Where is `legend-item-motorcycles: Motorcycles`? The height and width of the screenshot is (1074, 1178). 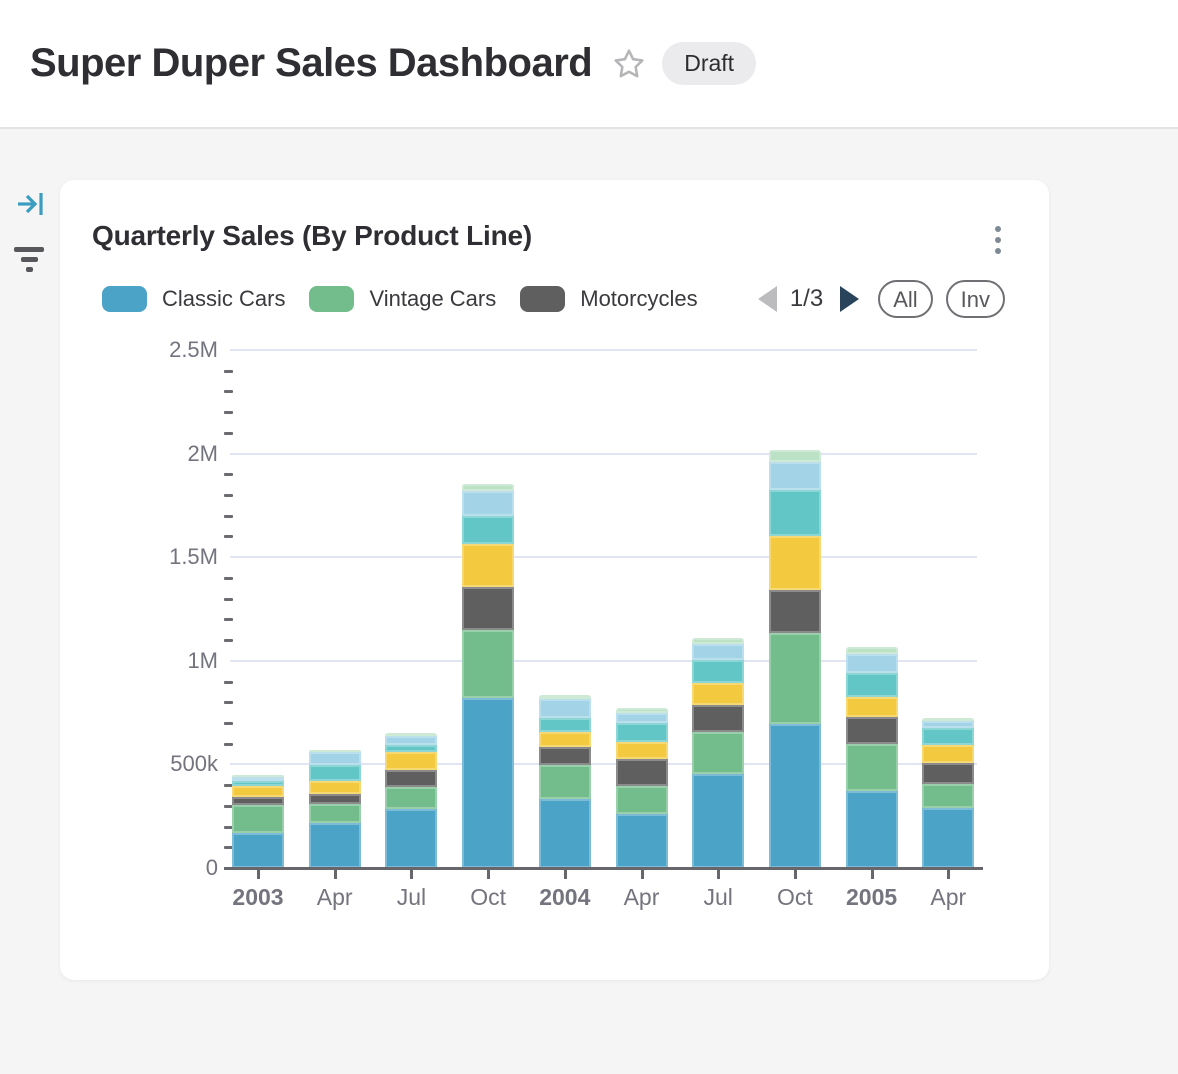
legend-item-motorcycles: Motorcycles is located at coordinates (609, 299).